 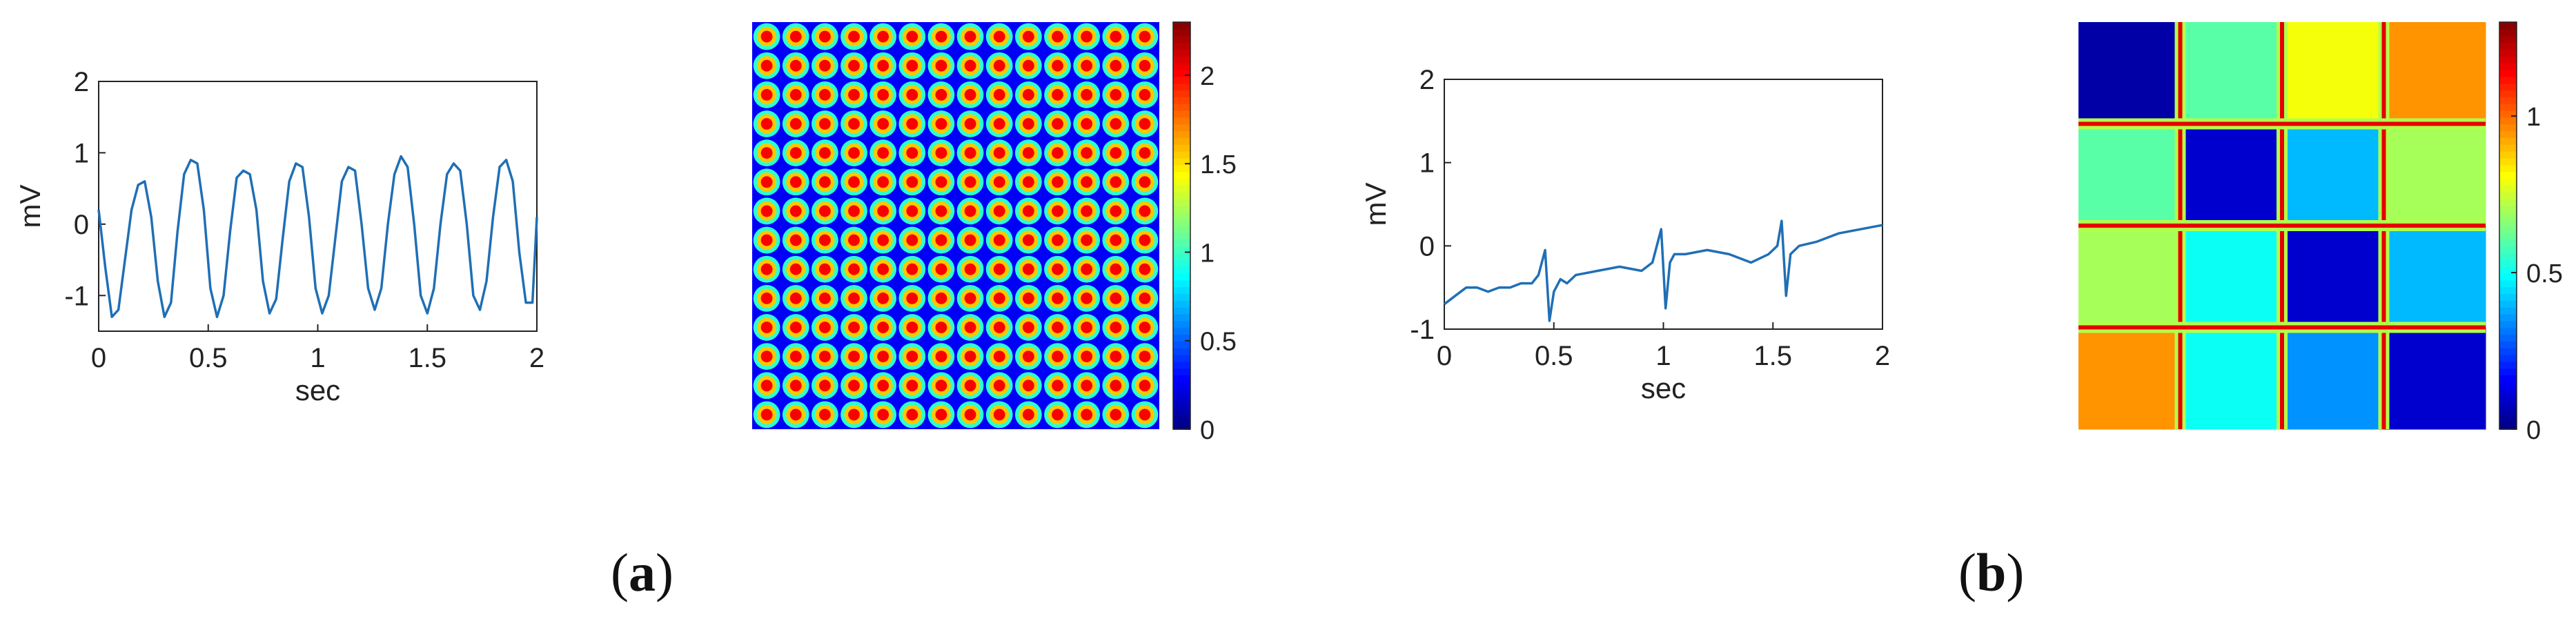 I want to click on panel-label-letter: a, so click(x=642, y=572).